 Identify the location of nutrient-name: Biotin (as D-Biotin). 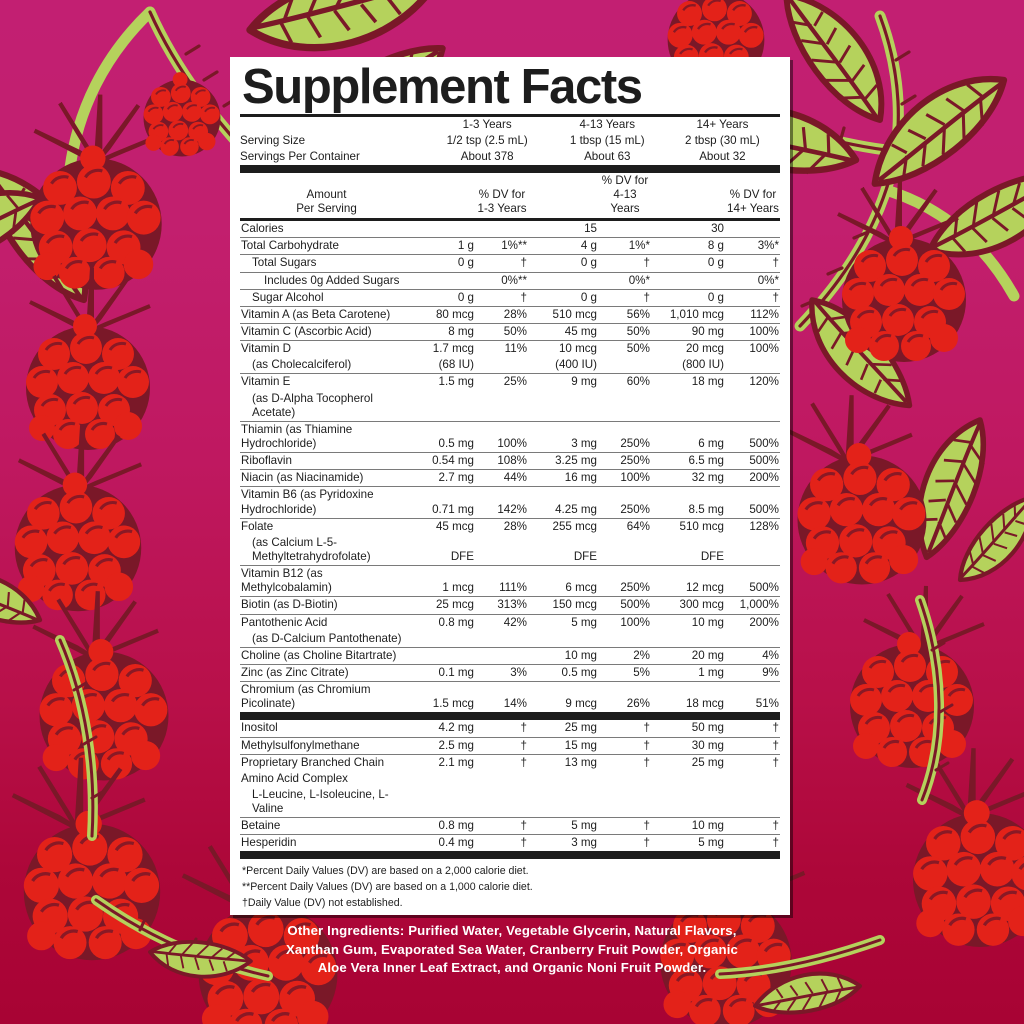
(289, 605).